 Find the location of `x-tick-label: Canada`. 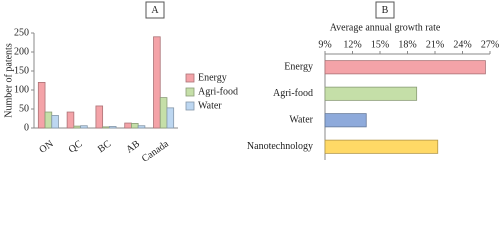

x-tick-label: Canada is located at coordinates (155, 150).